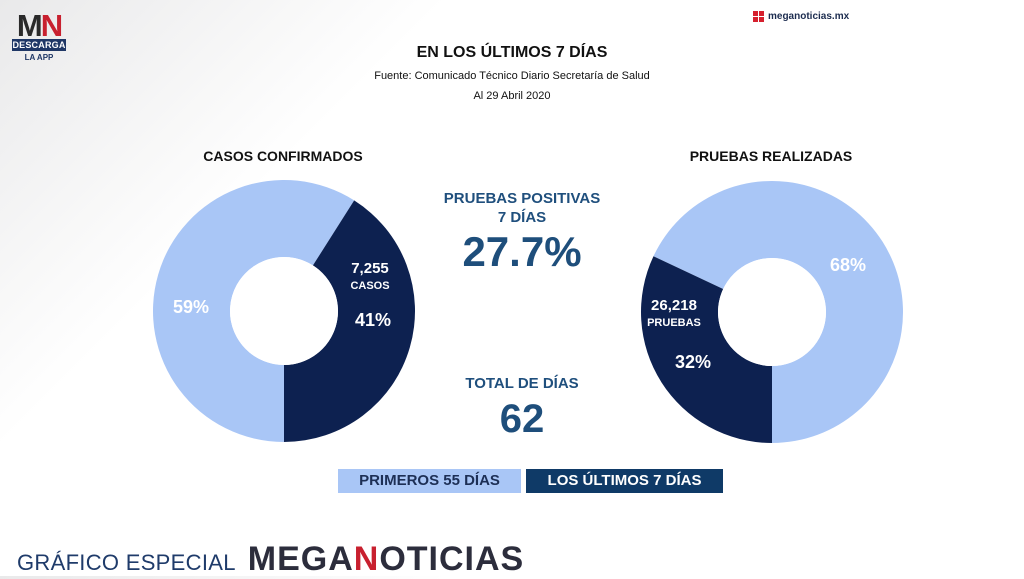 This screenshot has height=579, width=1024. What do you see at coordinates (809, 16) in the screenshot?
I see `brand-text: meganoticias.mx` at bounding box center [809, 16].